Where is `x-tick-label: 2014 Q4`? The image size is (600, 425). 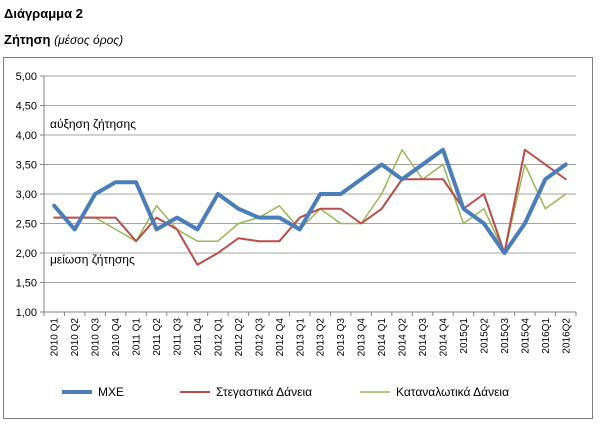 x-tick-label: 2014 Q4 is located at coordinates (444, 337).